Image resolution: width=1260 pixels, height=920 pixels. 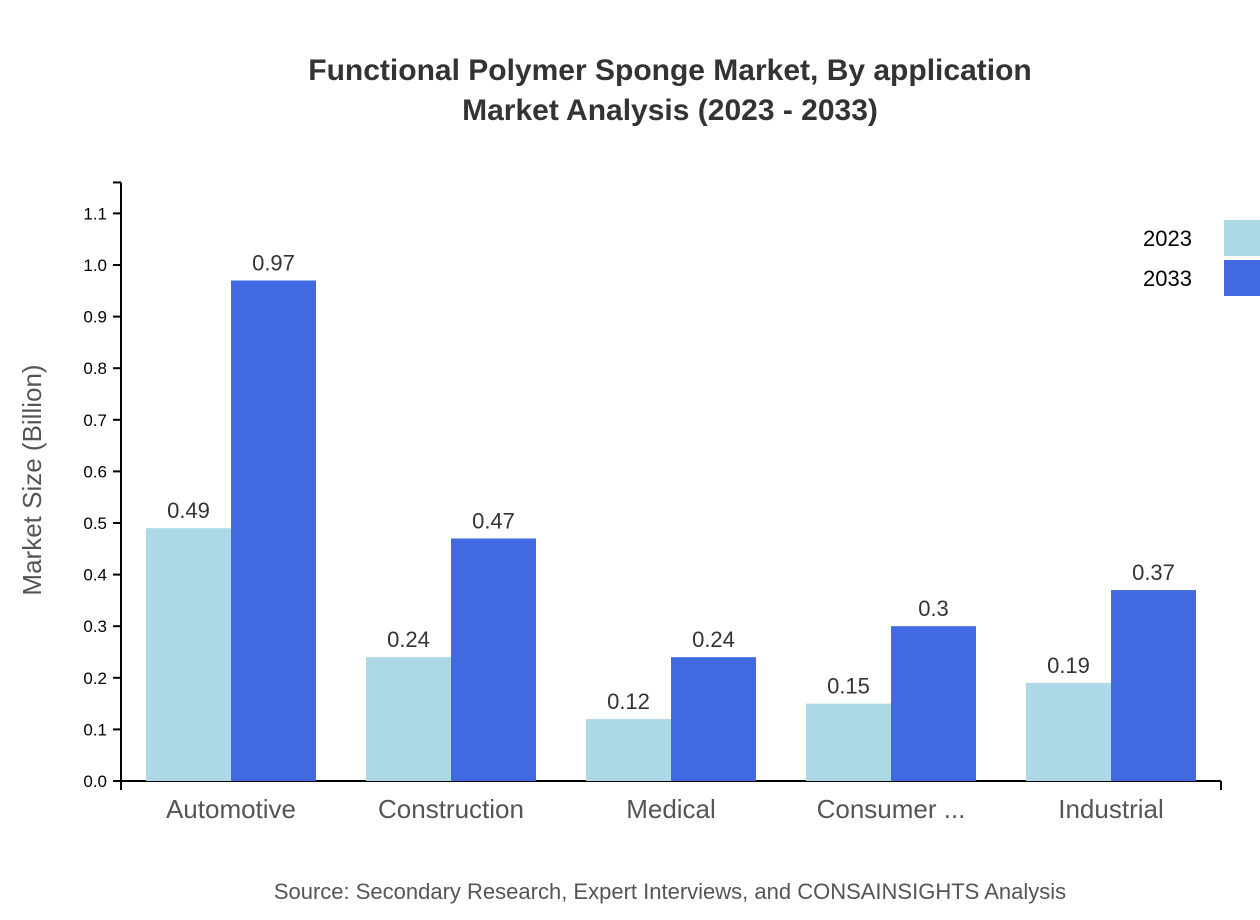 I want to click on legend-swatch-2033, so click(x=1242, y=278).